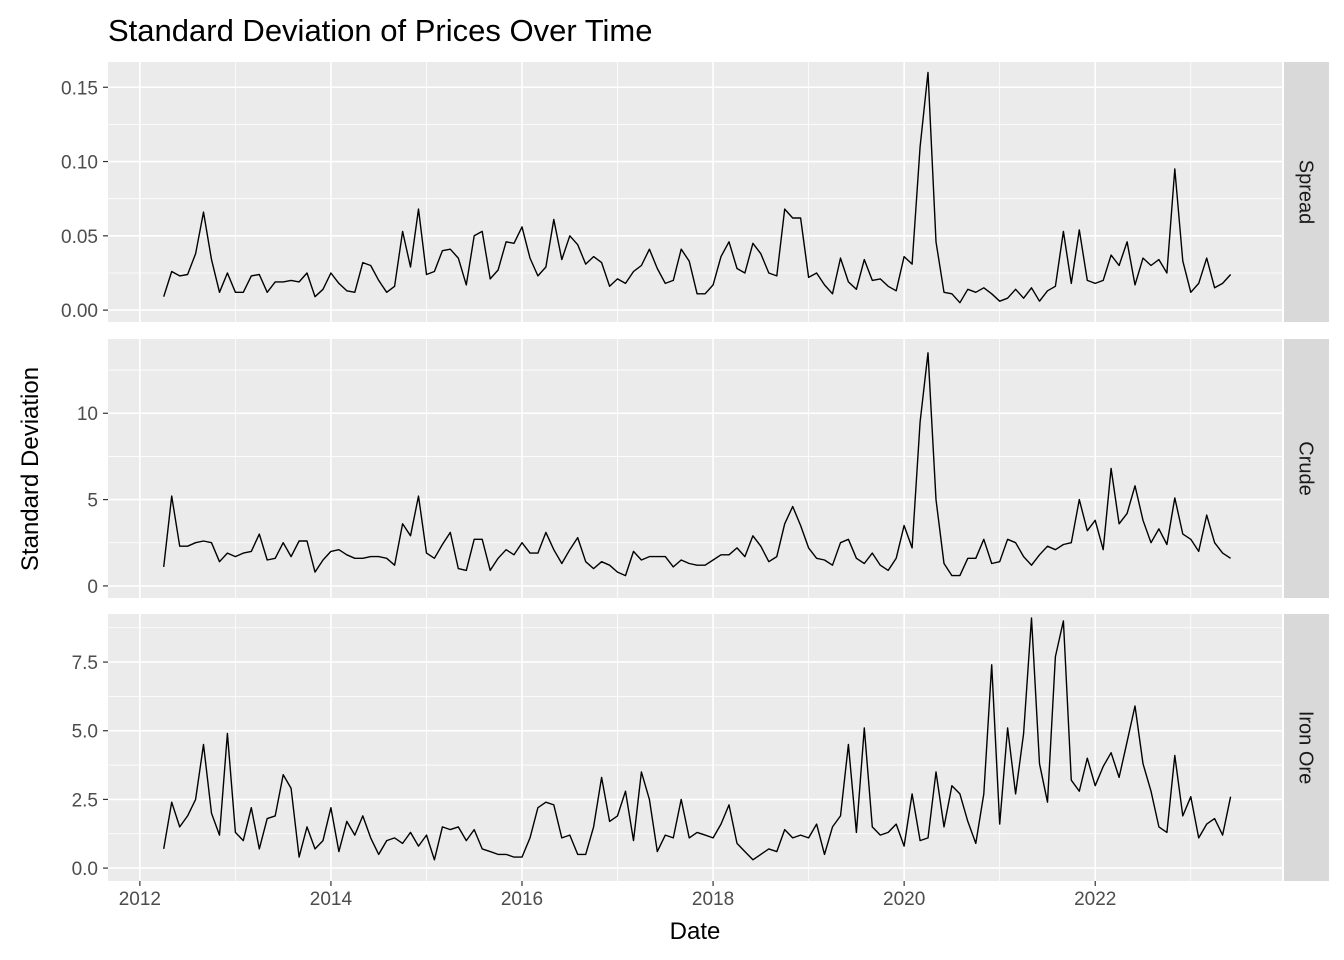 This screenshot has width=1344, height=960. I want to click on x-tick-label: 2020, so click(904, 899).